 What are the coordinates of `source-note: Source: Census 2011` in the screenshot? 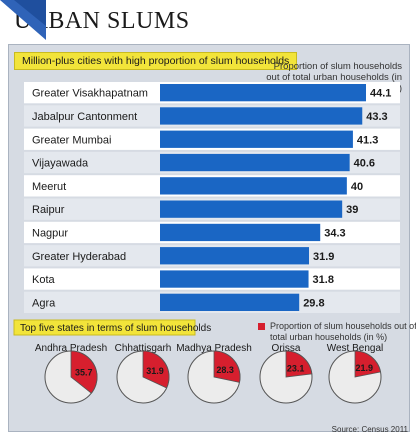 It's located at (369, 429).